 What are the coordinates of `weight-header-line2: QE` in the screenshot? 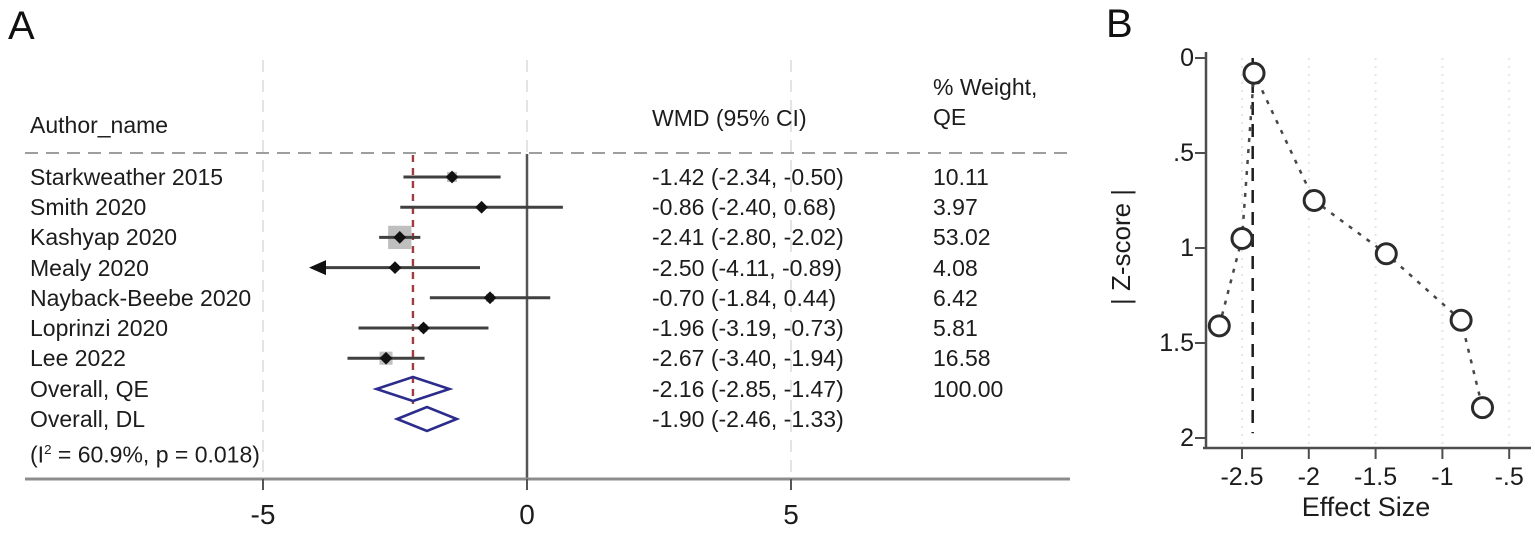 It's located at (950, 117).